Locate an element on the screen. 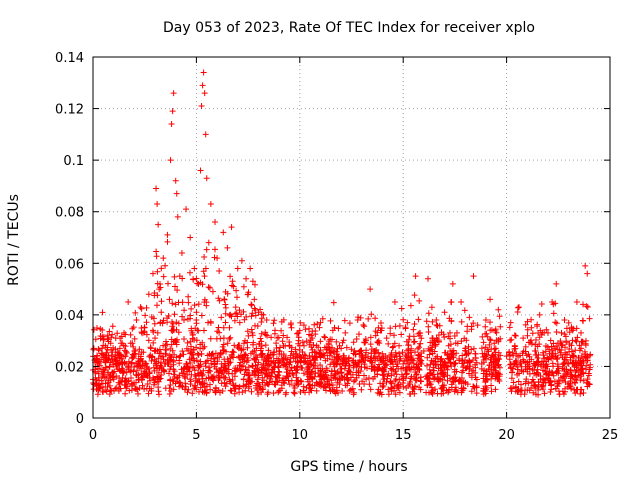 This screenshot has width=640, height=480. y-tick-label: 0.06 is located at coordinates (69, 264).